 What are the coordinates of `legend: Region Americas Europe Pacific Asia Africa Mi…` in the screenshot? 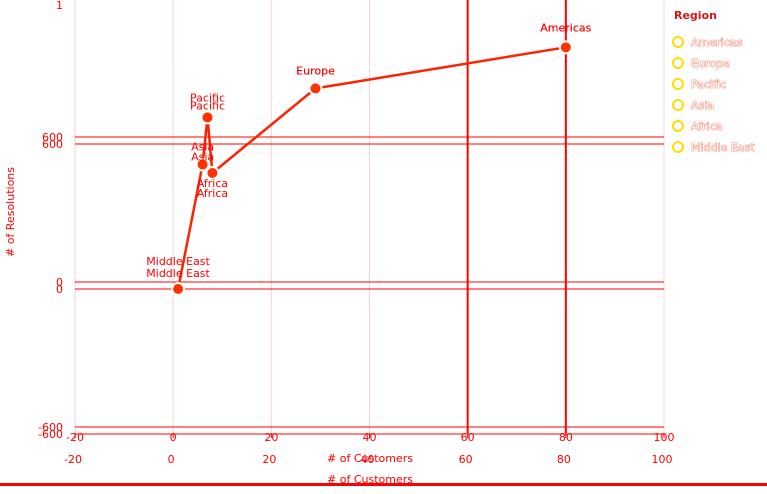 It's located at (714, 81).